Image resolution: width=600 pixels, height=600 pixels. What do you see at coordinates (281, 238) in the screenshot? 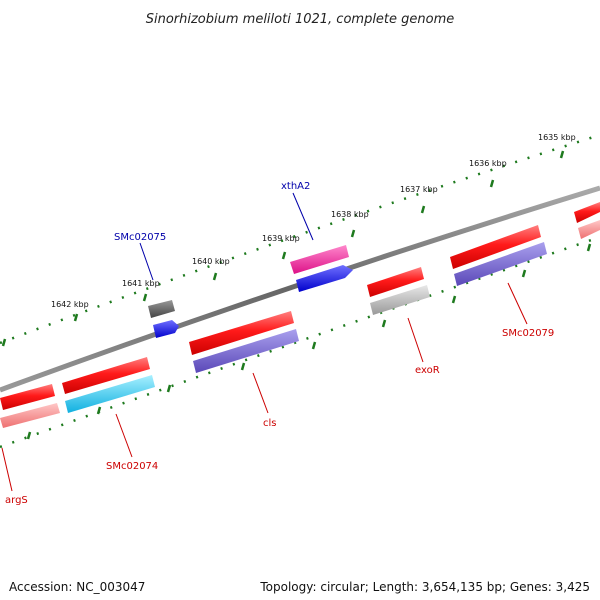
I see `tick-label: 1639 kbp` at bounding box center [281, 238].